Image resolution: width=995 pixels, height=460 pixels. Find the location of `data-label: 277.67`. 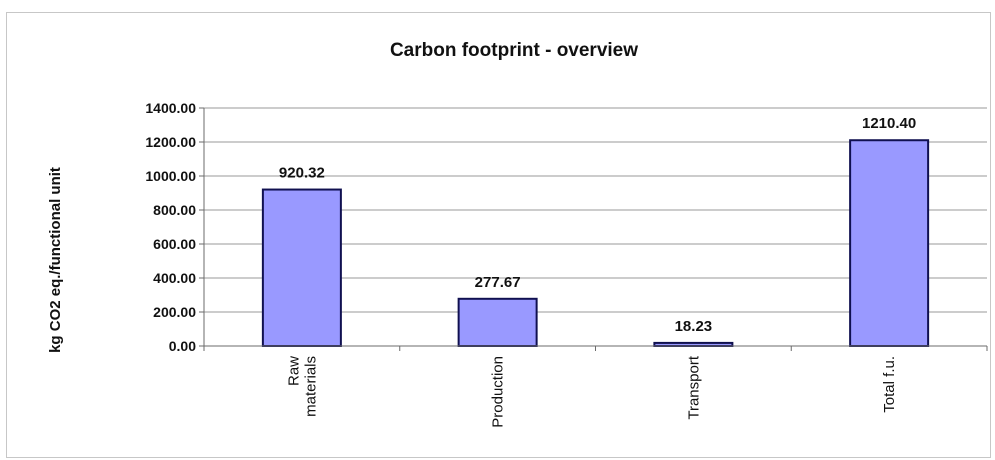

data-label: 277.67 is located at coordinates (498, 282).